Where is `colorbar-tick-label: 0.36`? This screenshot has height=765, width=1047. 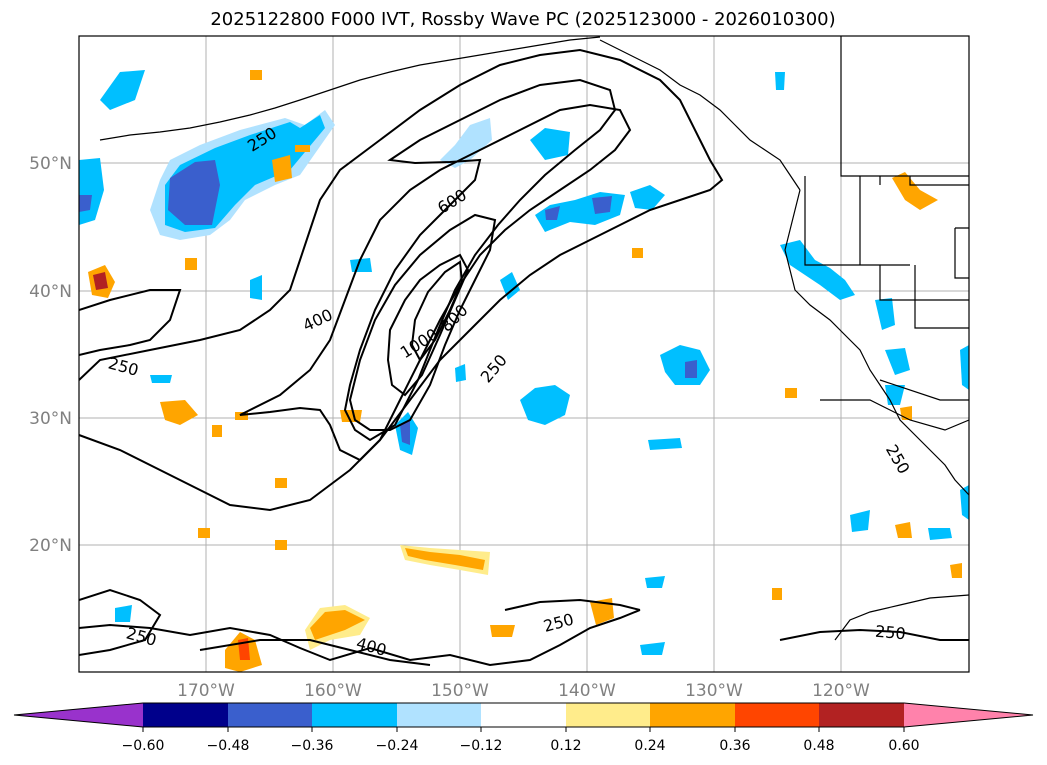 colorbar-tick-label: 0.36 is located at coordinates (734, 746).